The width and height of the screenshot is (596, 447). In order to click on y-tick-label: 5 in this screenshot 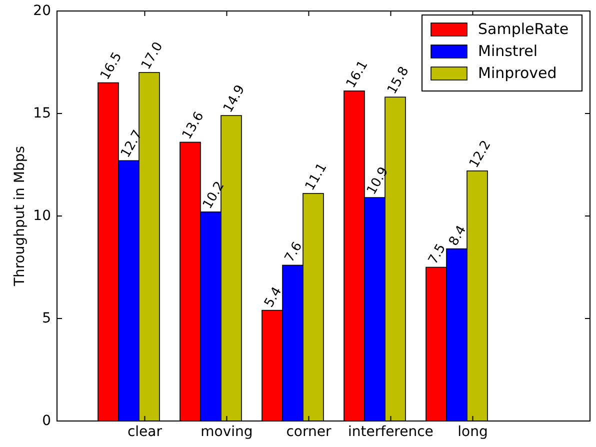, I will do `click(46, 318)`.